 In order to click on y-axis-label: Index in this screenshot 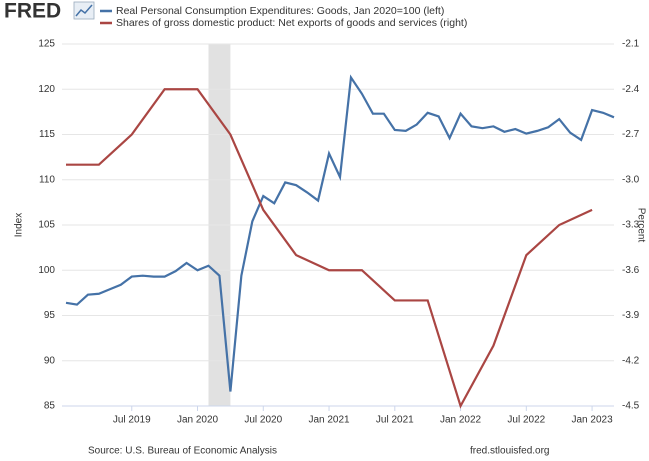, I will do `click(19, 225)`.